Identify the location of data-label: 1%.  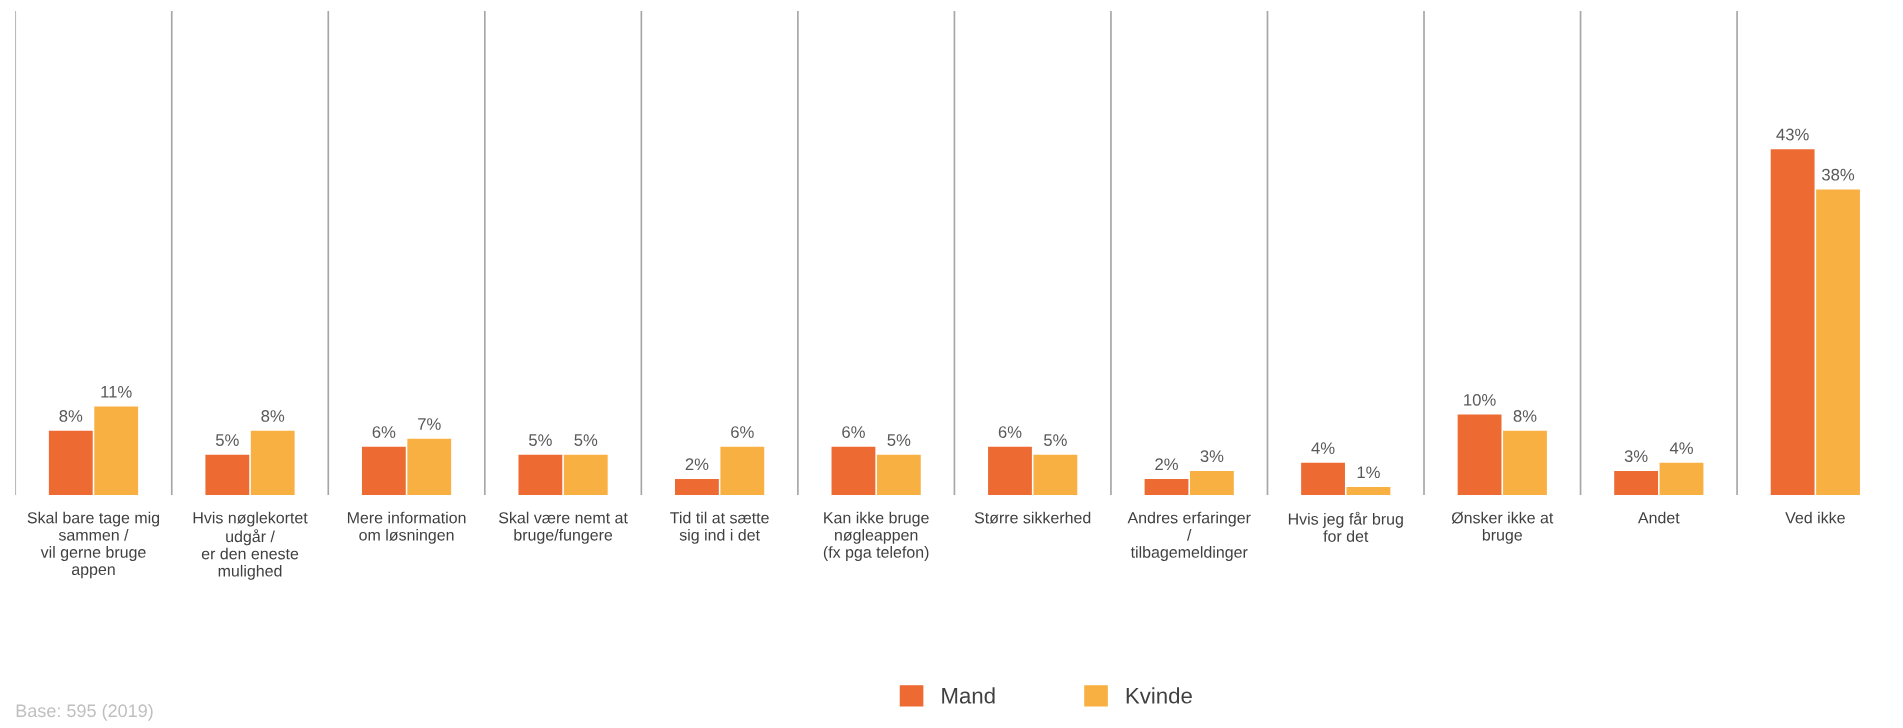
(1368, 472).